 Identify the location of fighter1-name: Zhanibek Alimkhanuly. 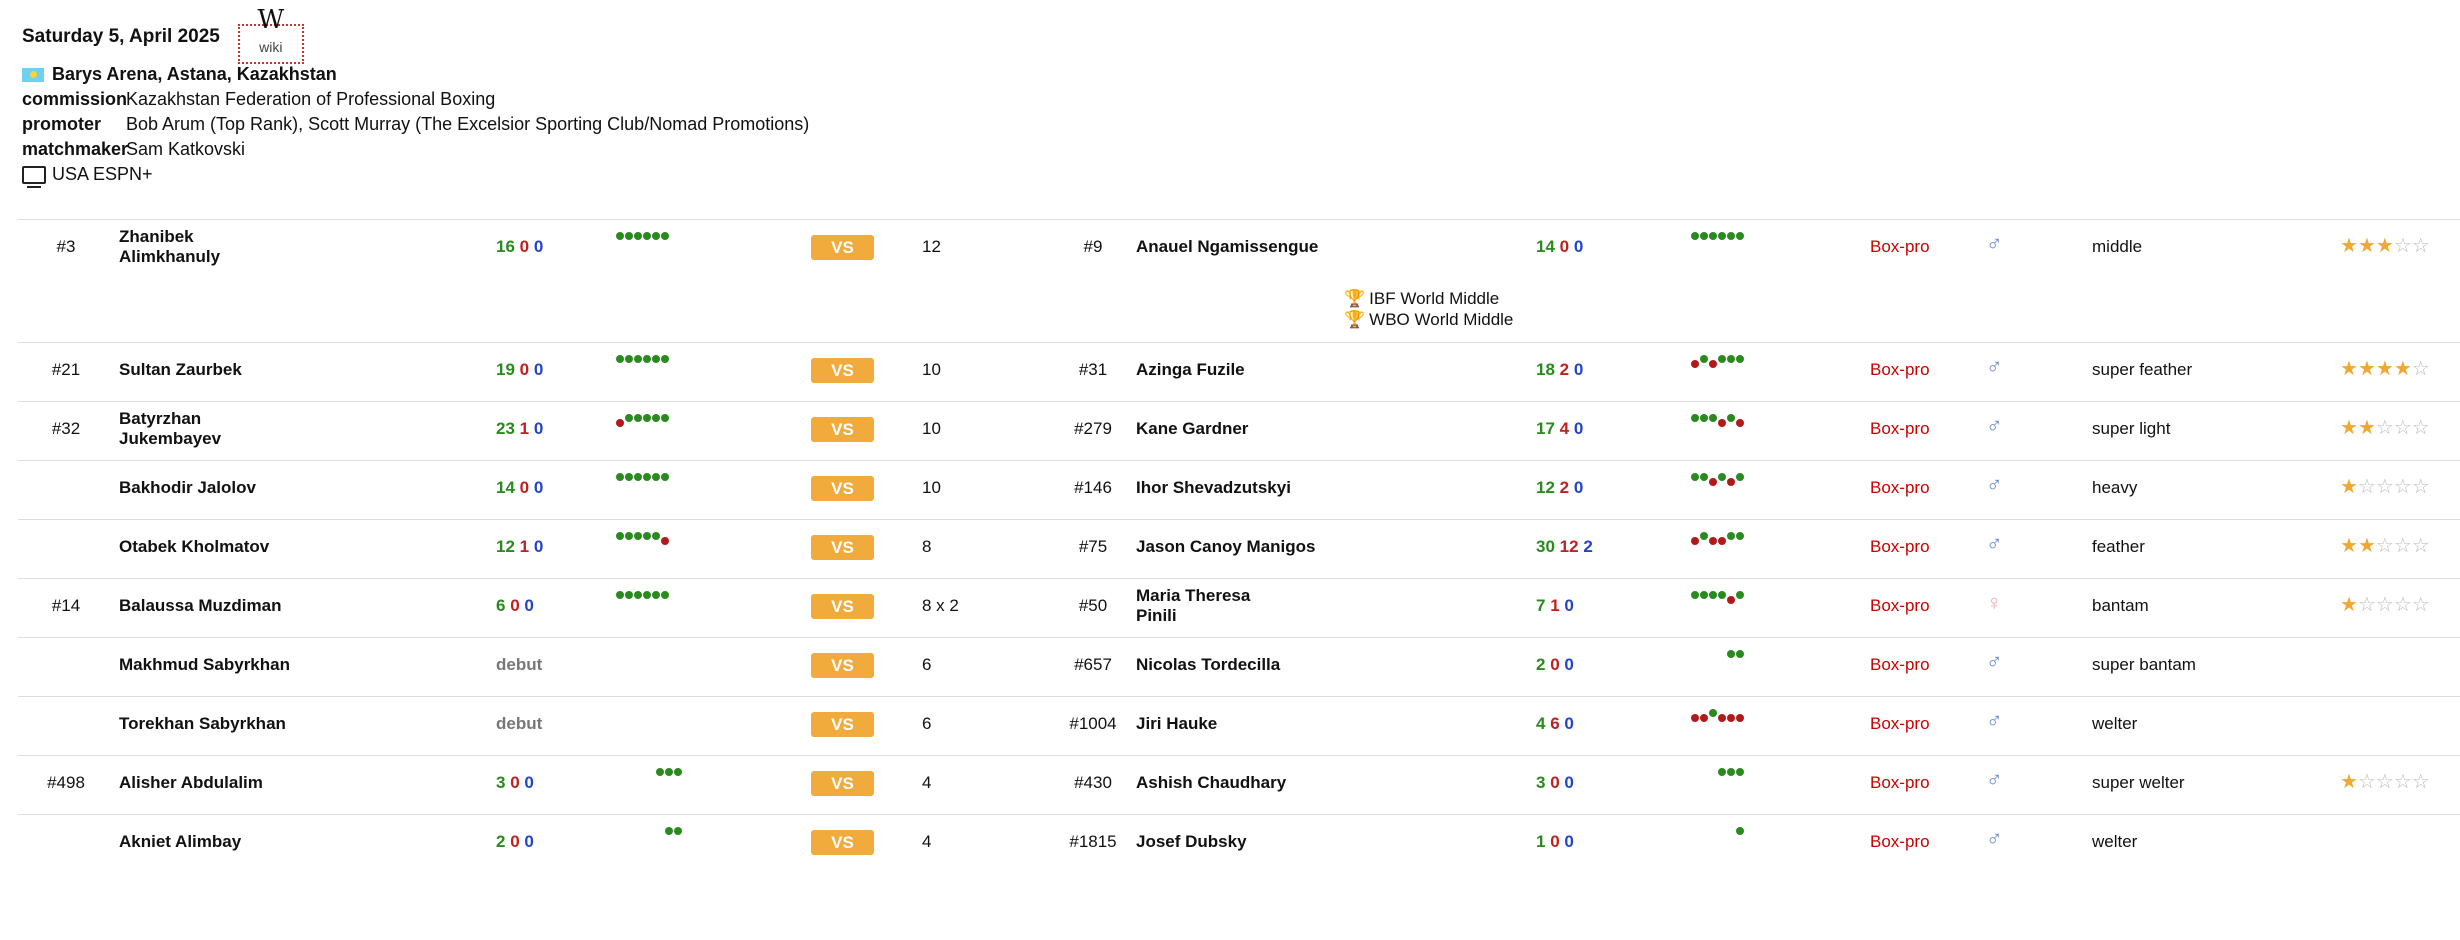
(169, 247).